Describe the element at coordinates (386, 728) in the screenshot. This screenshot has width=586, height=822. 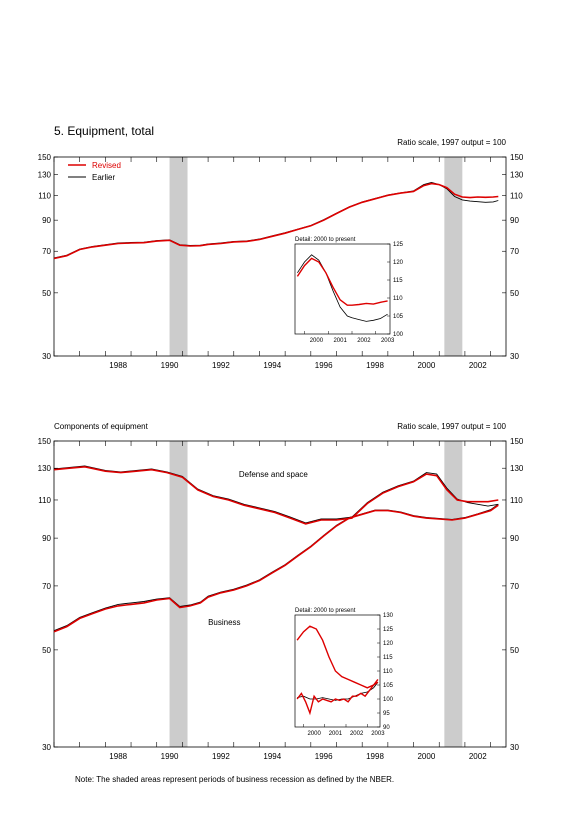
I see `inset-y-tick-label: 90` at that location.